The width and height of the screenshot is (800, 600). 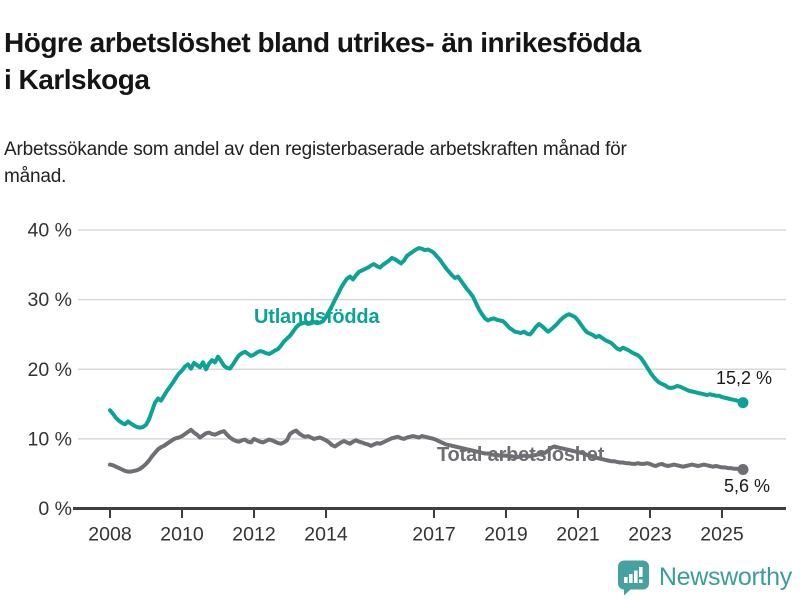 What do you see at coordinates (433, 535) in the screenshot?
I see `x-axis-tick-label: 2017` at bounding box center [433, 535].